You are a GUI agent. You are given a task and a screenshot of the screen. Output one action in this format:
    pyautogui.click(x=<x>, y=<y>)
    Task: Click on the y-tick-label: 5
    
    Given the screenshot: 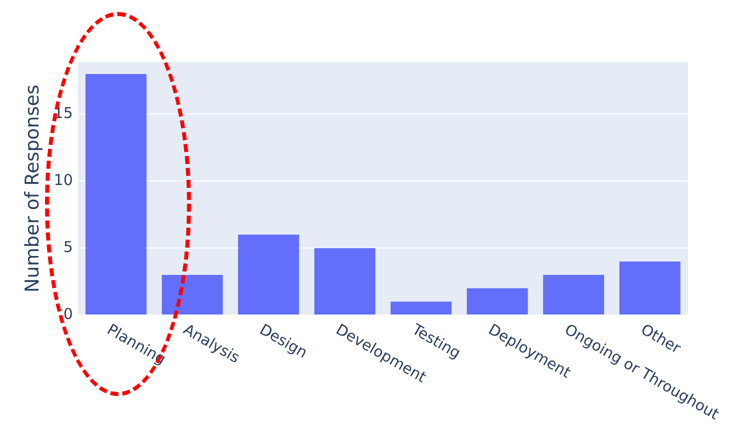 What is the action you would take?
    pyautogui.click(x=68, y=247)
    